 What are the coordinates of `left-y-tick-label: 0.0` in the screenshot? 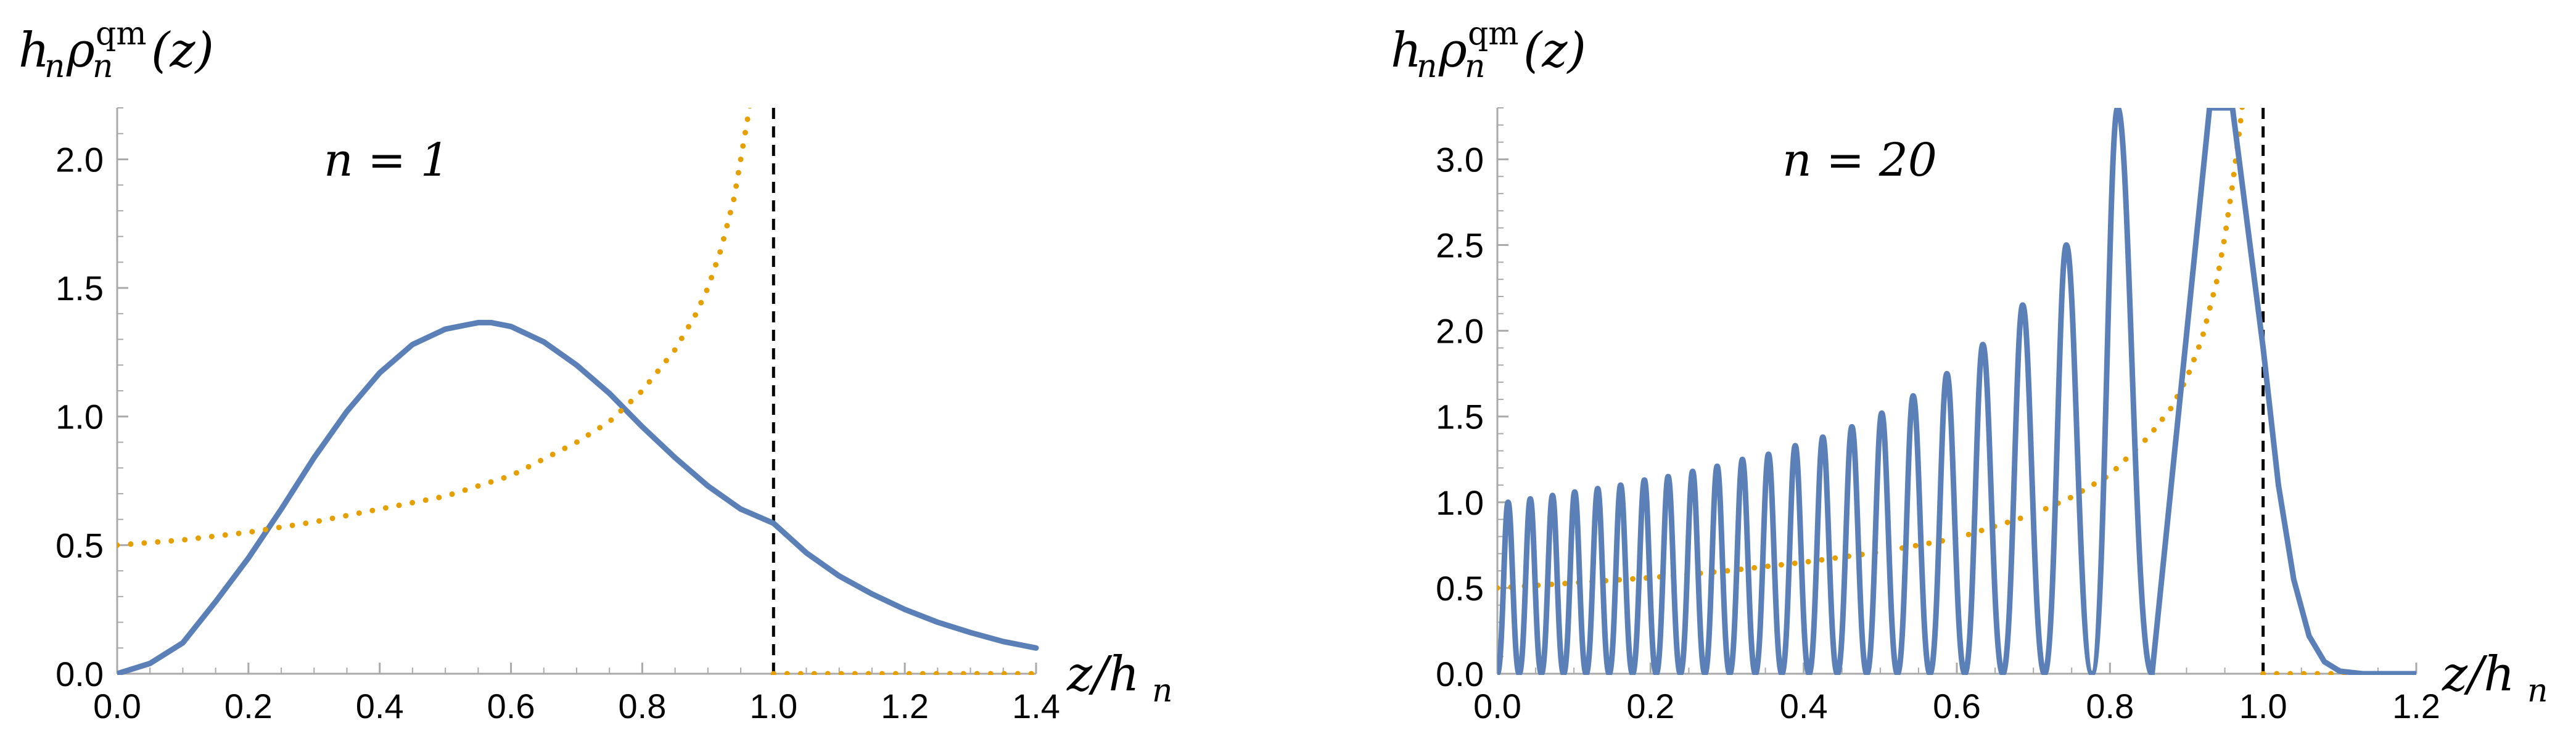 It's located at (80, 674).